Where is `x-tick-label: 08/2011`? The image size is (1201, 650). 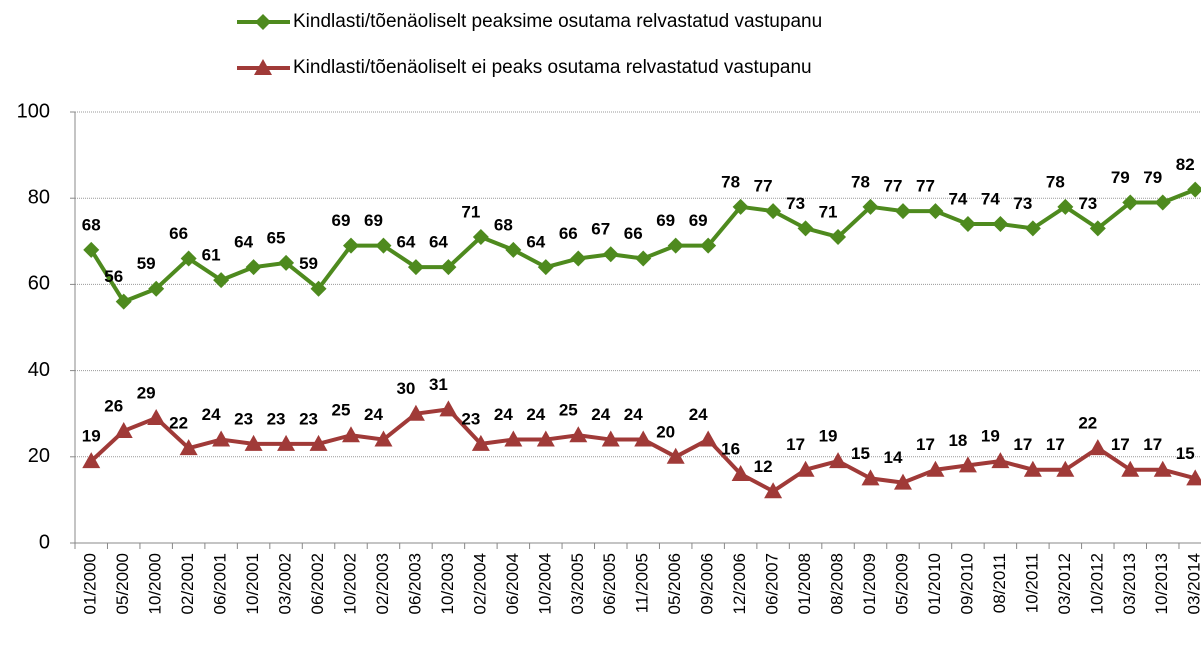
x-tick-label: 08/2011 is located at coordinates (999, 583).